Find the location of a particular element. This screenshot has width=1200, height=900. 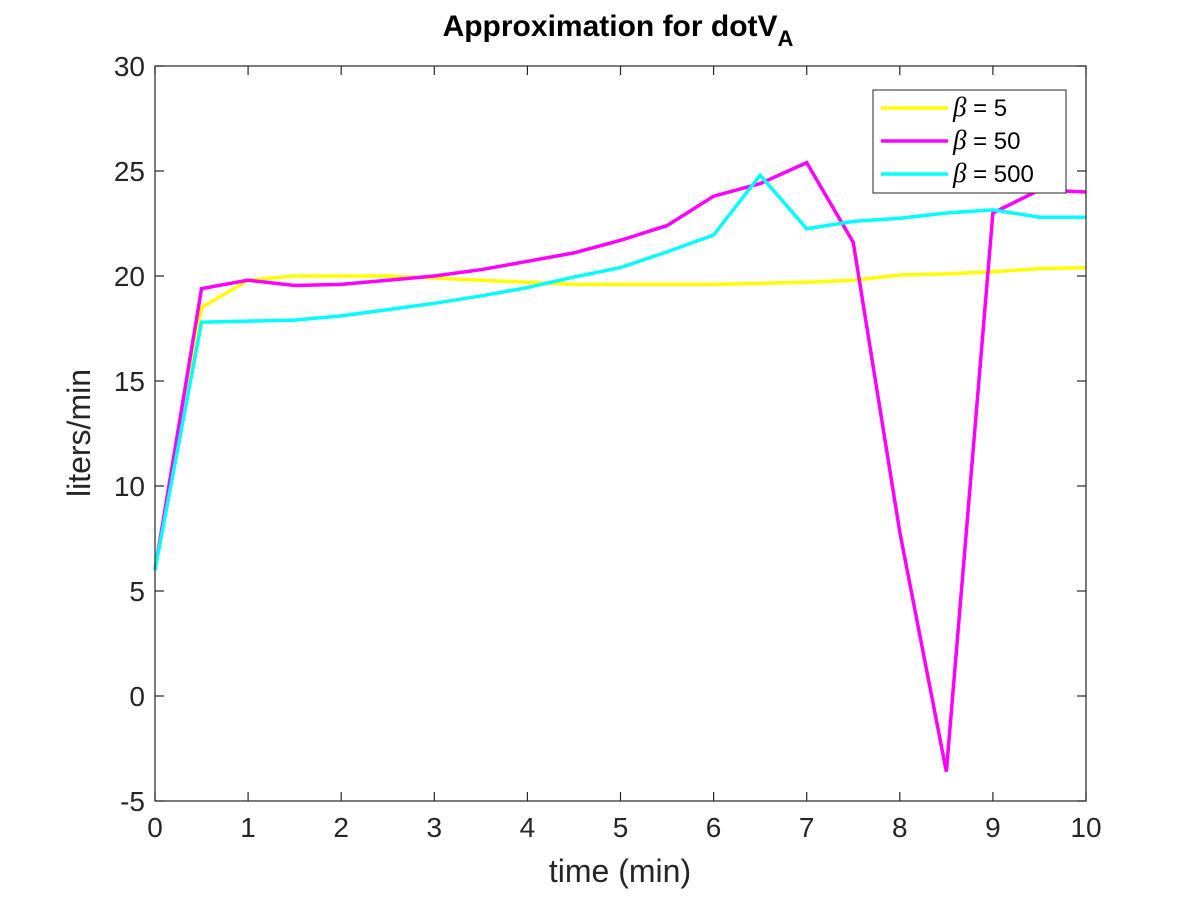

y-tick-label: 15 is located at coordinates (129, 381).